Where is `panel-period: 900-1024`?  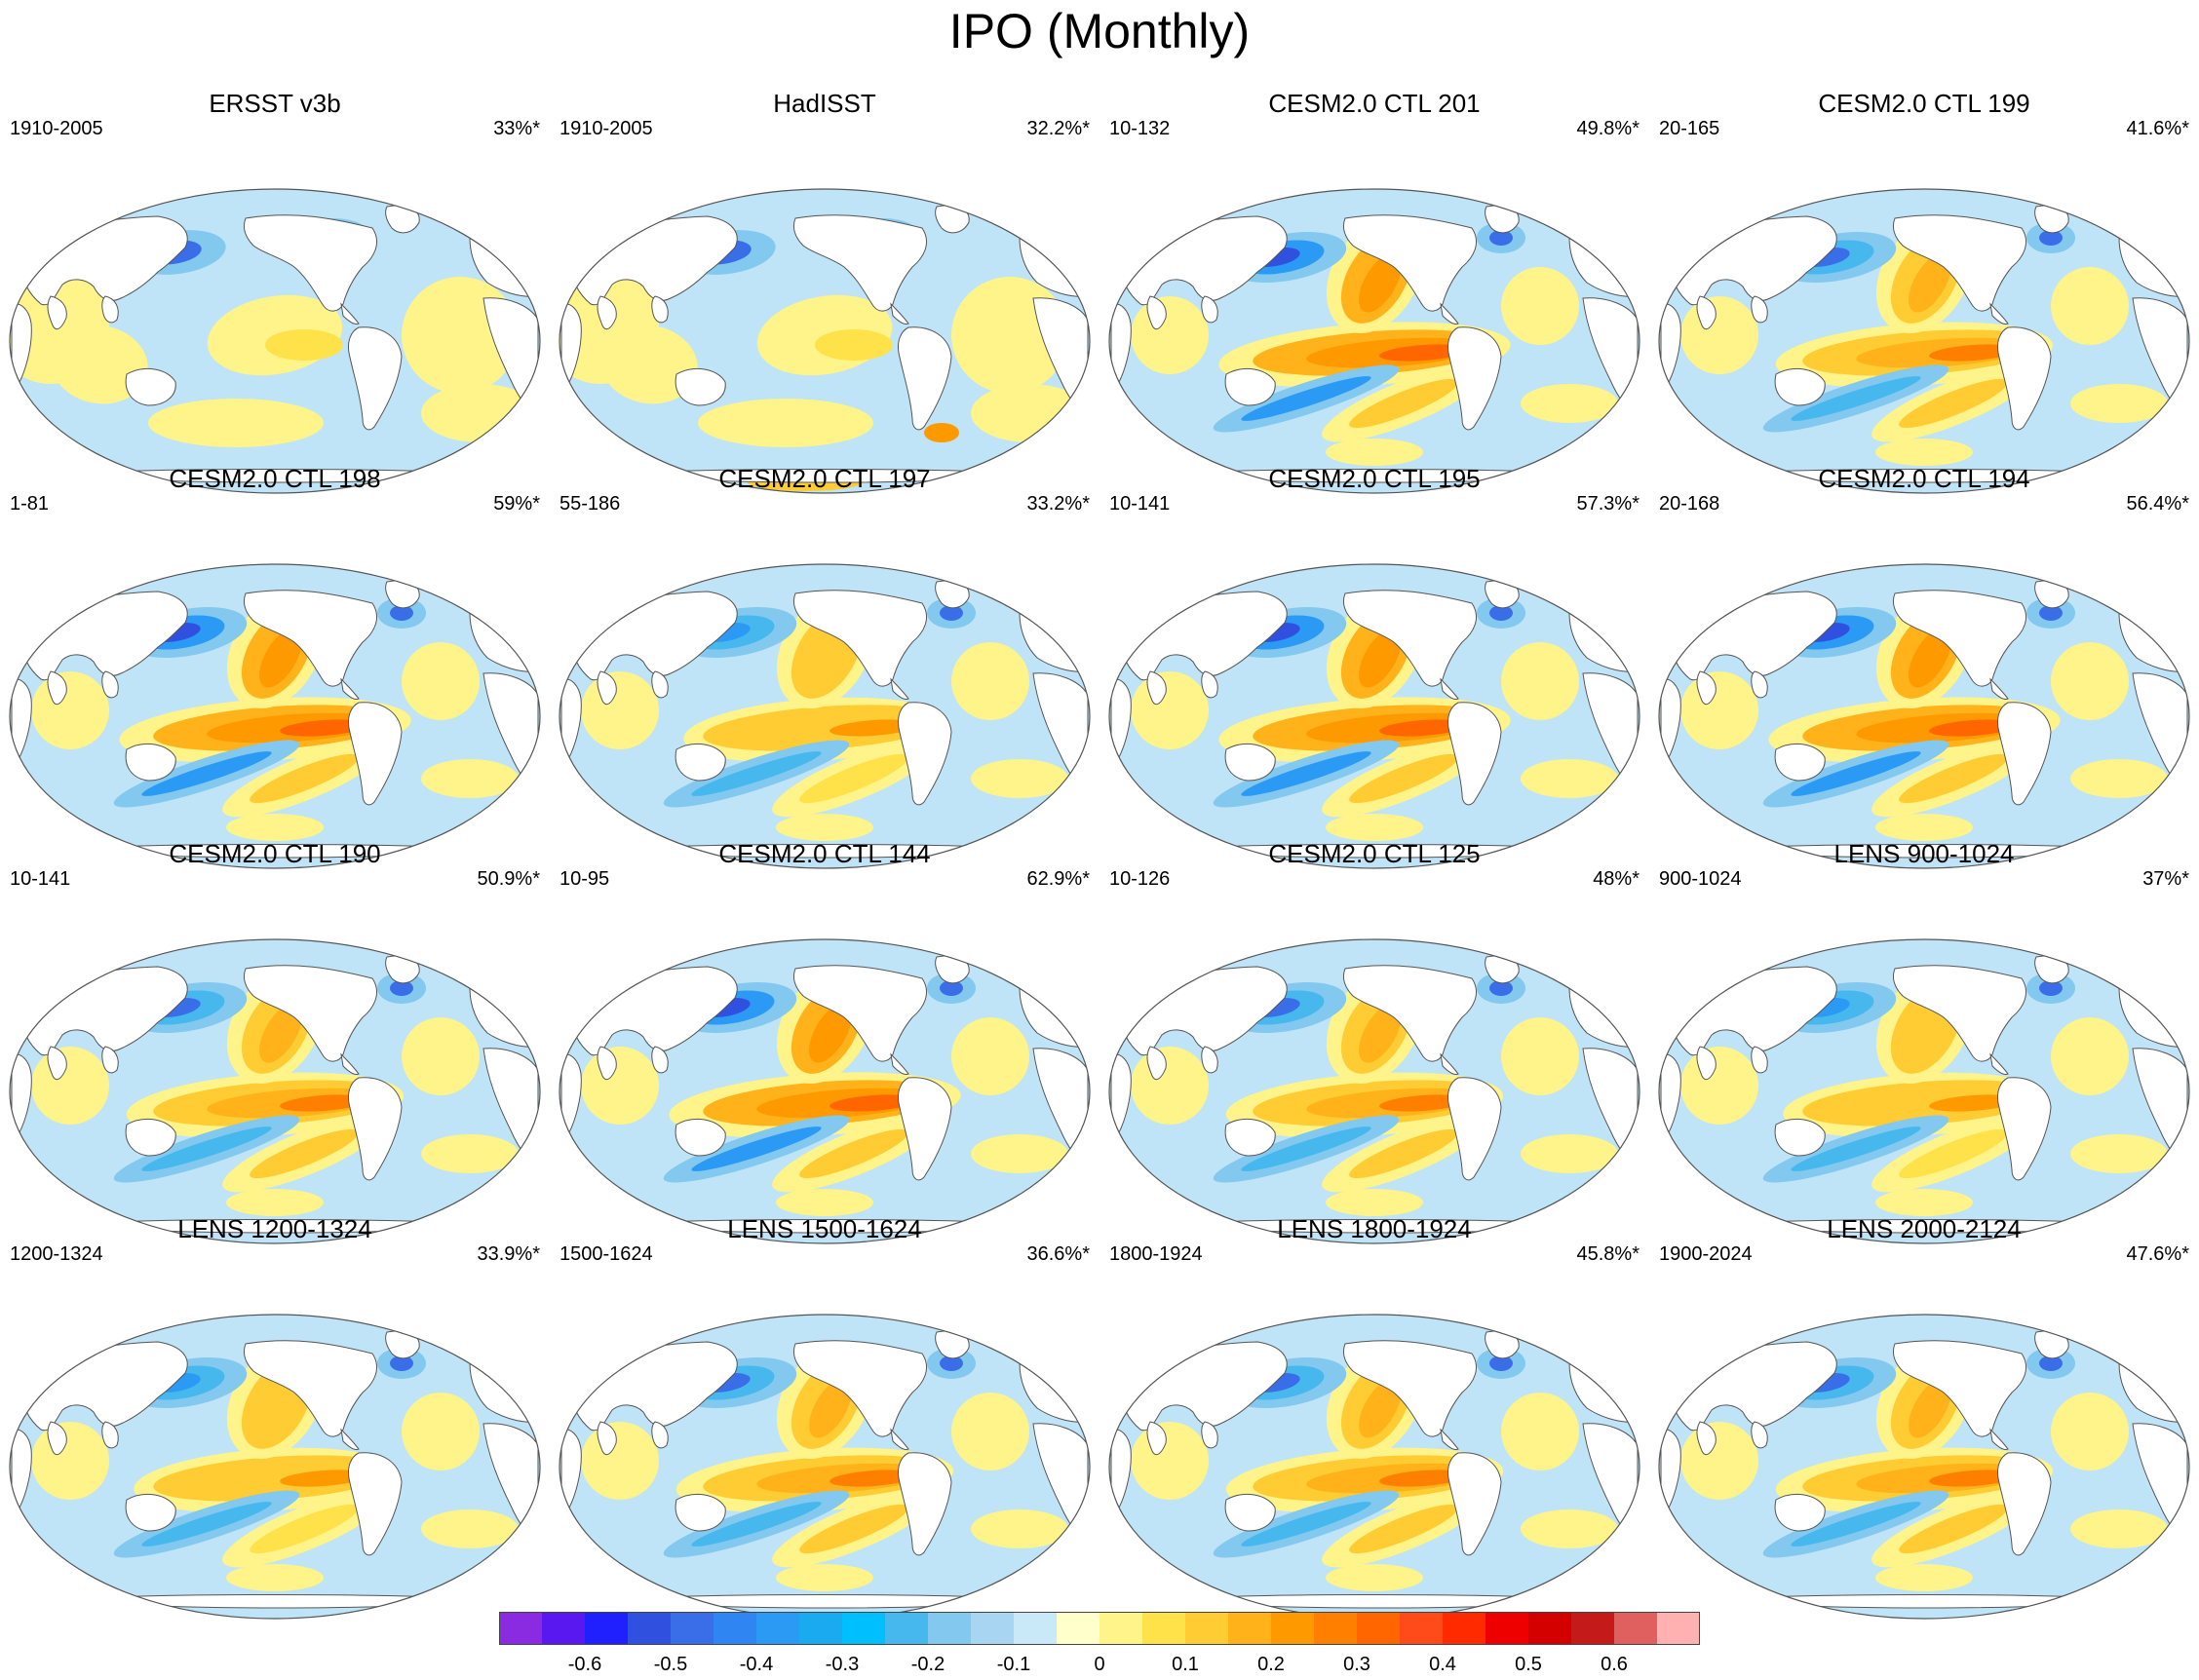 panel-period: 900-1024 is located at coordinates (1700, 879).